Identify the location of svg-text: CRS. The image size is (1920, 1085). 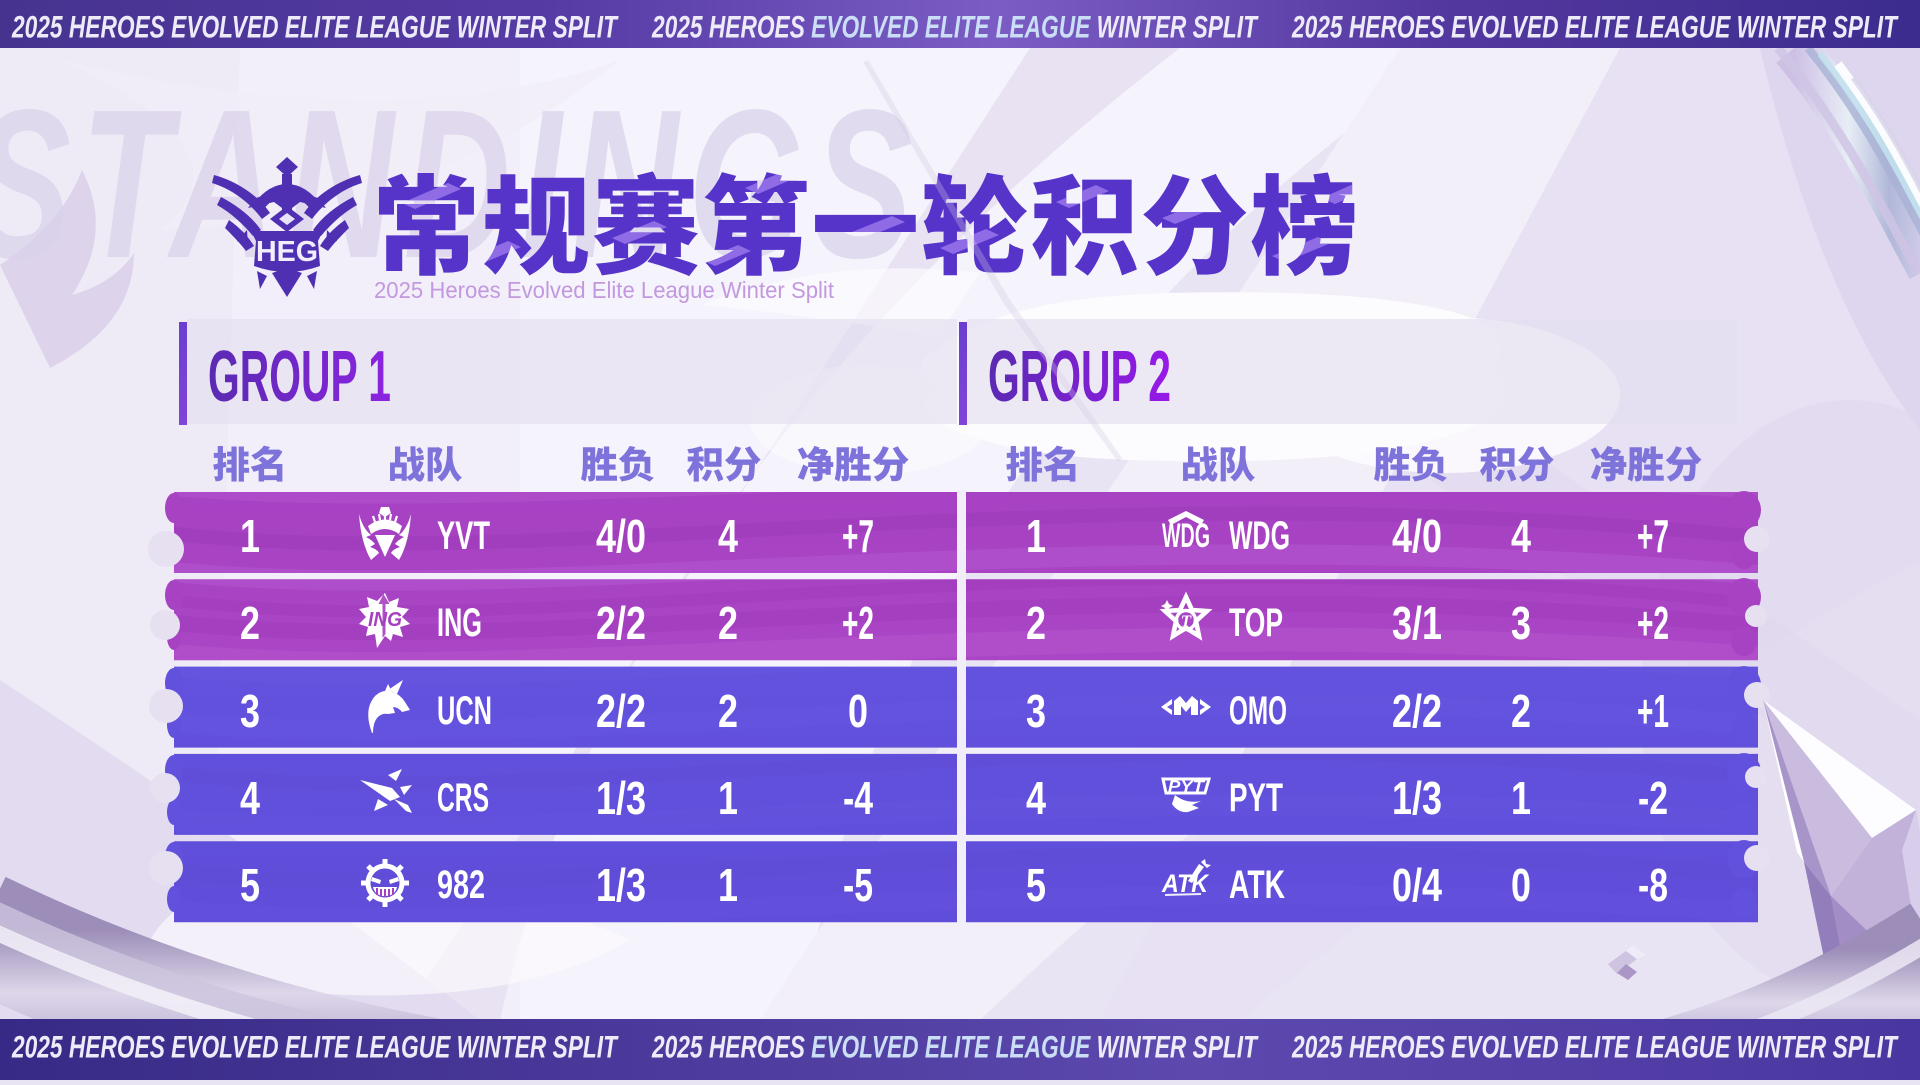
(463, 798).